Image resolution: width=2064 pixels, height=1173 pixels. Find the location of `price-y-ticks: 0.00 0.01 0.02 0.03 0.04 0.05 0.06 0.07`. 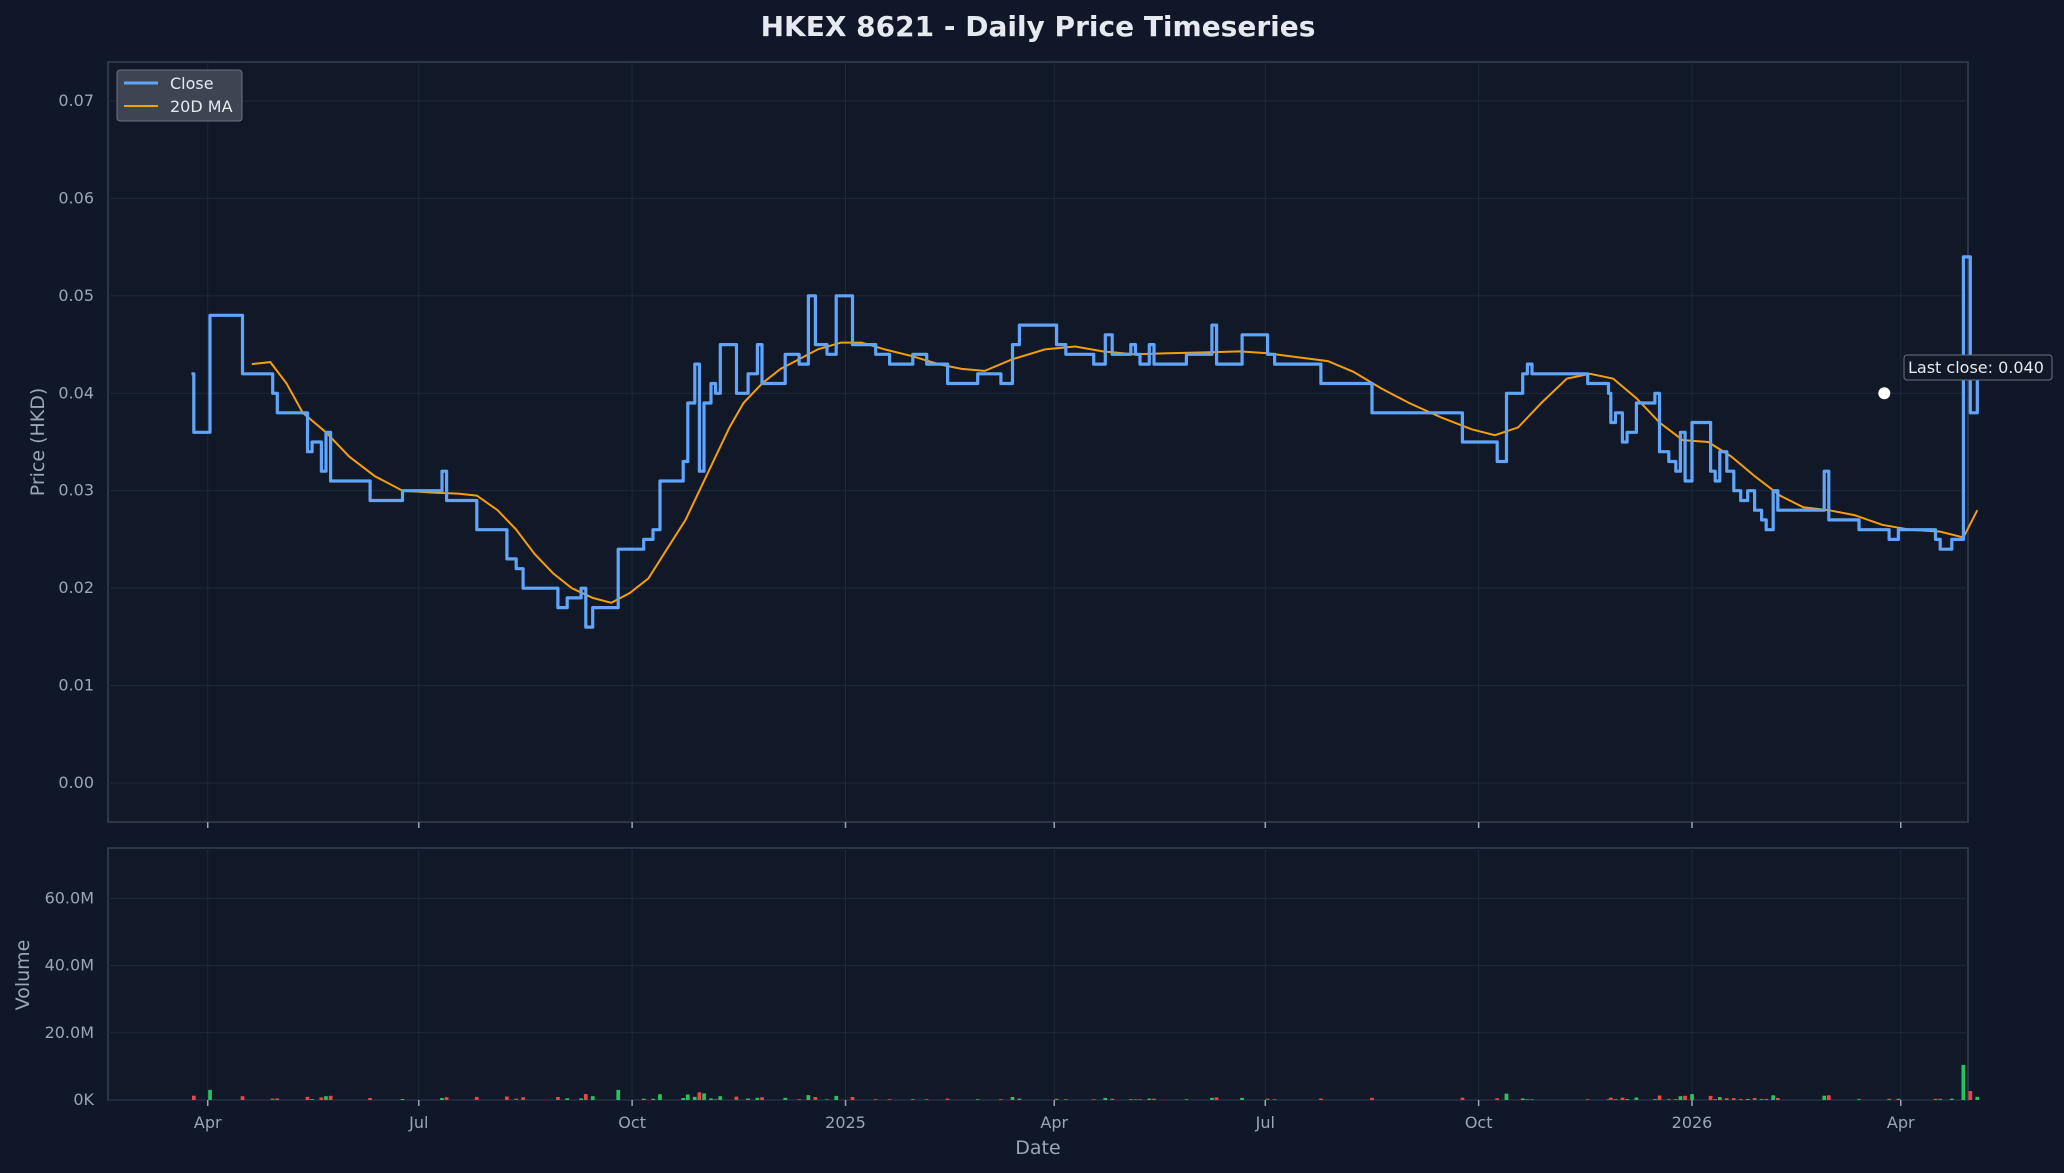

price-y-ticks: 0.00 0.01 0.02 0.03 0.04 0.05 0.06 0.07 is located at coordinates (76, 441).